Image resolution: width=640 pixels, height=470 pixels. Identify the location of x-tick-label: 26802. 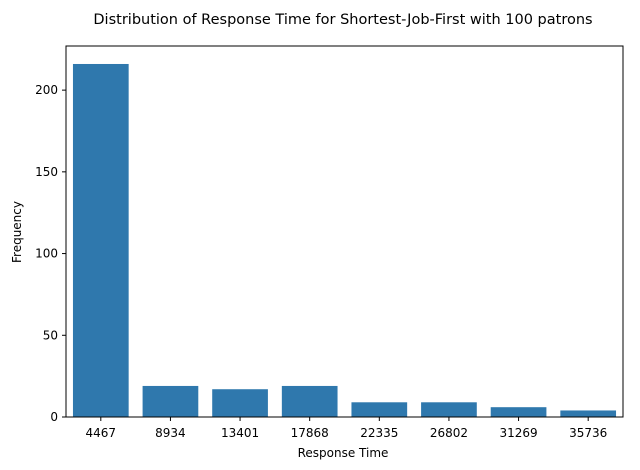
(449, 433).